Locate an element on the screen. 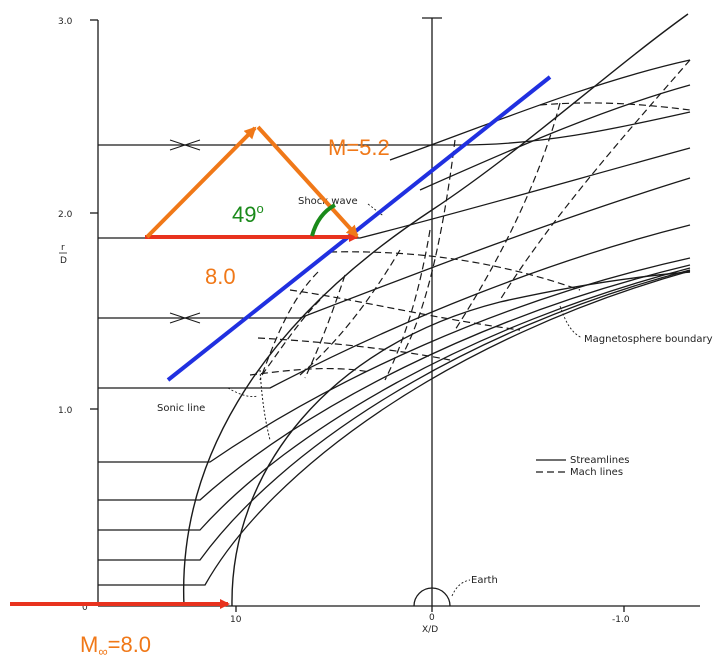 The height and width of the screenshot is (666, 728). x-axis-label: X/D is located at coordinates (430, 630).